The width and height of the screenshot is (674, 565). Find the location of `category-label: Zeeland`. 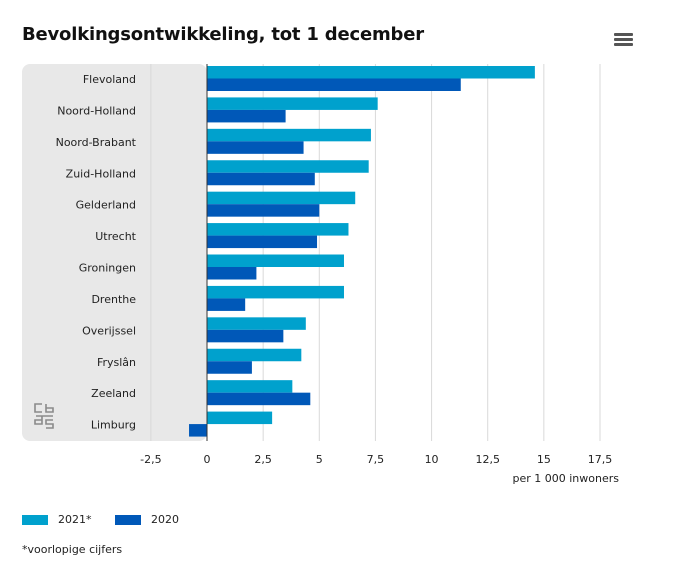

category-label: Zeeland is located at coordinates (113, 393).